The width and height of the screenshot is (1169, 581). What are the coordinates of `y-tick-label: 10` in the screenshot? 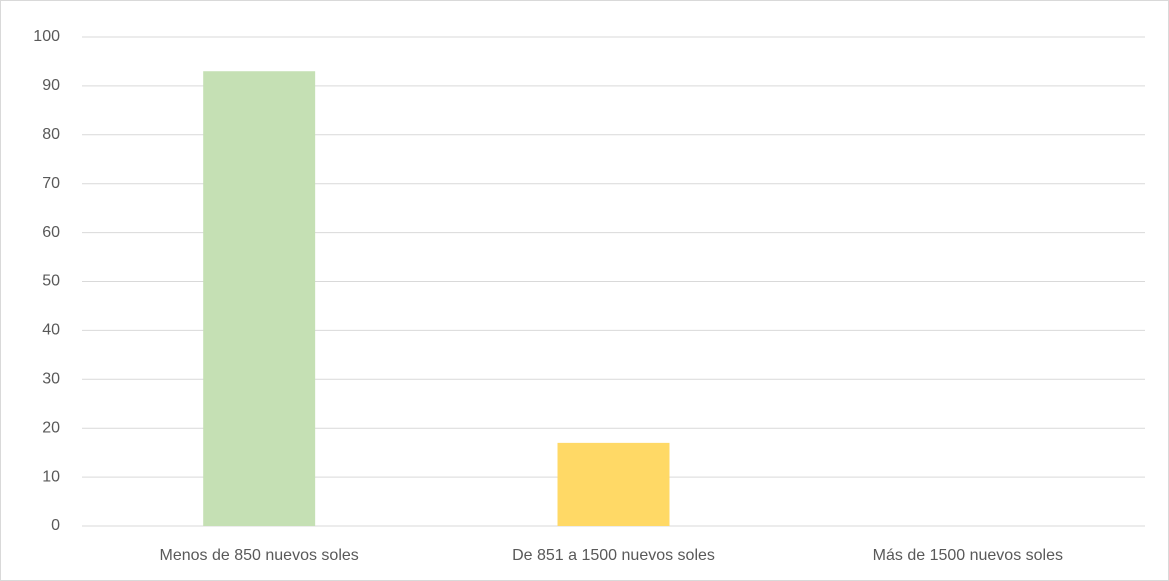 It's located at (51, 476).